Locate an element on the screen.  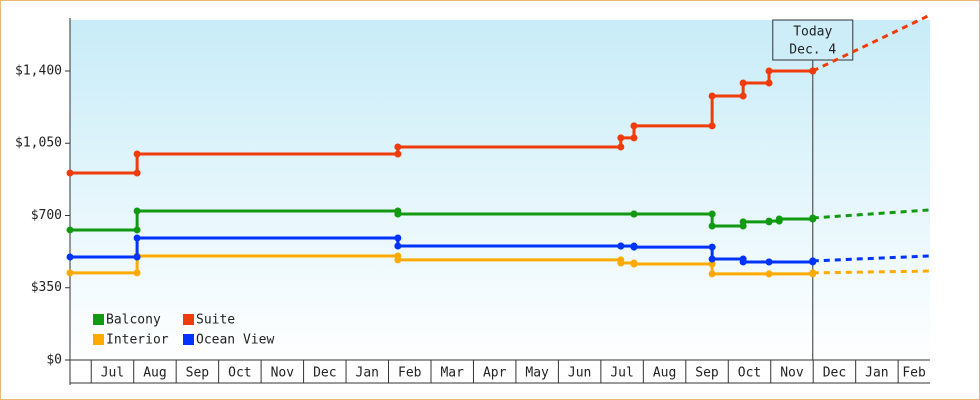
y-tick-label: $0 is located at coordinates (54, 360).